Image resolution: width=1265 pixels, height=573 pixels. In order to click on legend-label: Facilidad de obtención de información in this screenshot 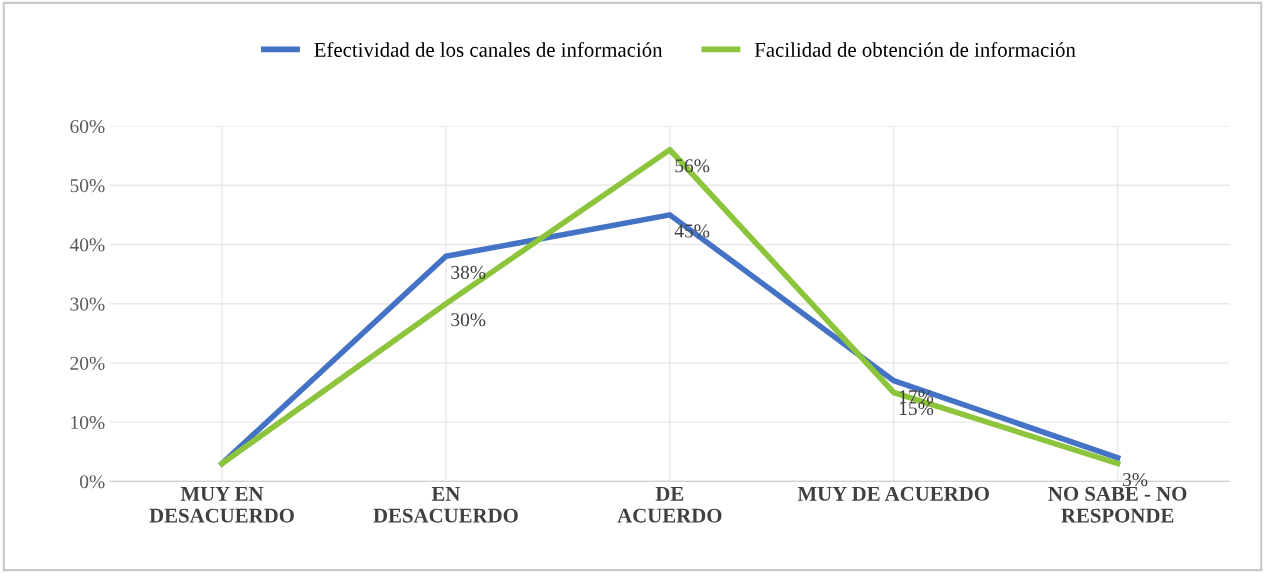, I will do `click(915, 49)`.